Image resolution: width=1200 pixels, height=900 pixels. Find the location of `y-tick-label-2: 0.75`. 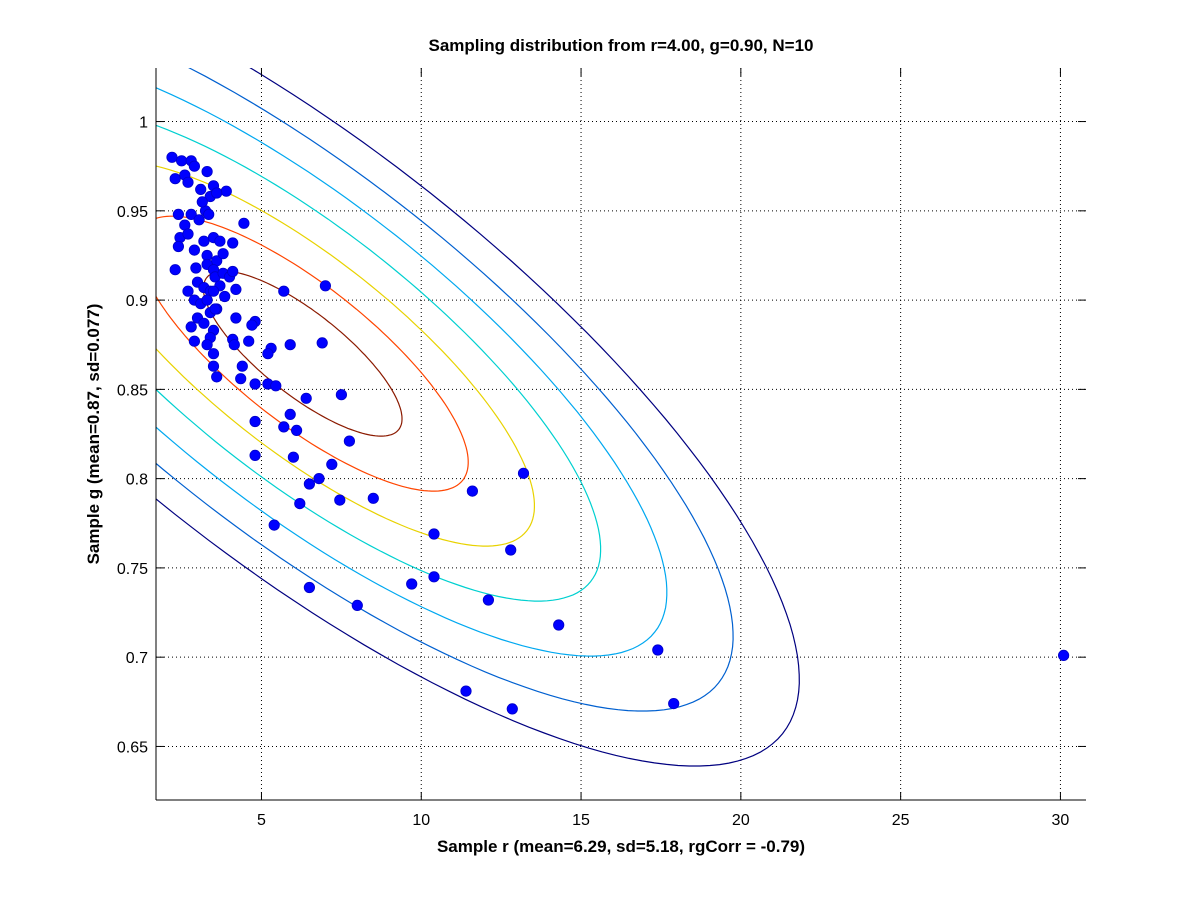

y-tick-label-2: 0.75 is located at coordinates (132, 569).